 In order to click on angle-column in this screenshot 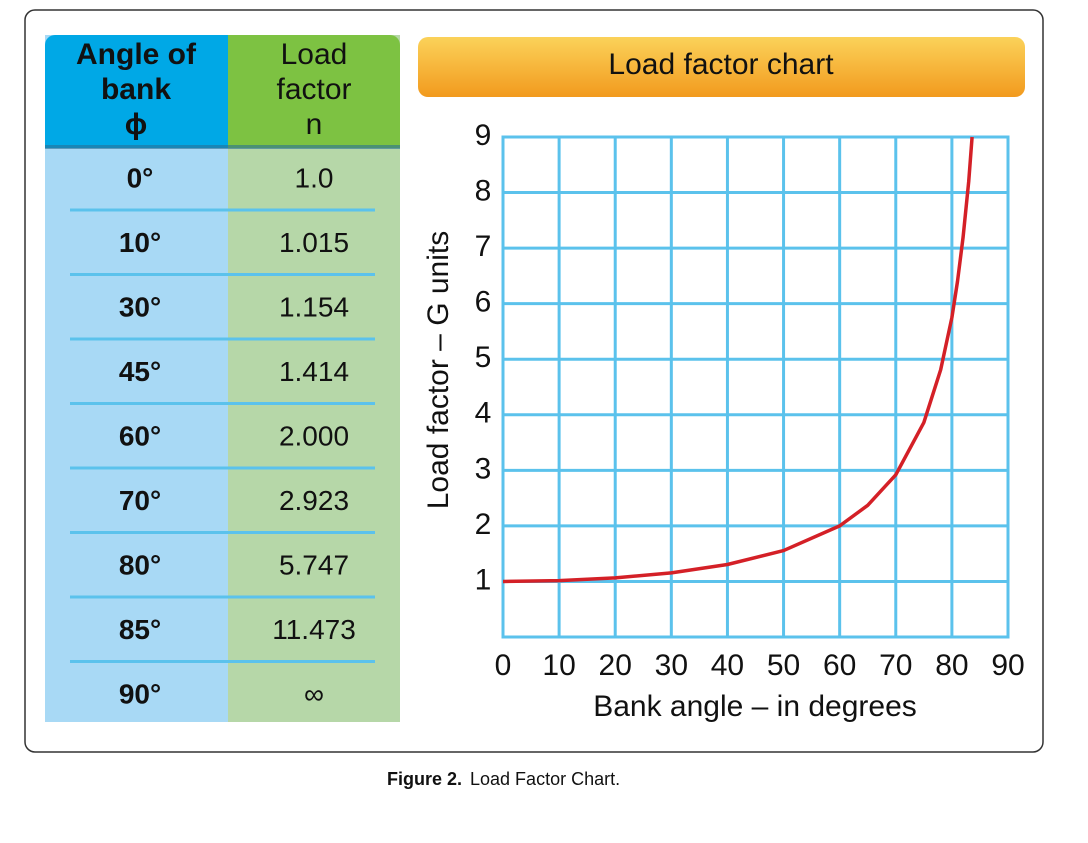, I will do `click(136, 378)`.